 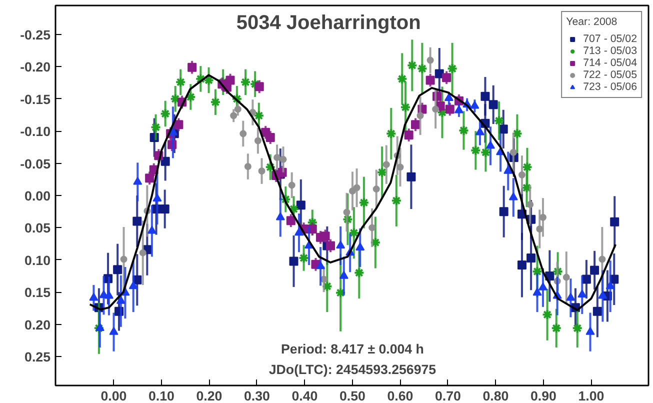 I want to click on x-tick-label: 0.00, so click(x=113, y=395).